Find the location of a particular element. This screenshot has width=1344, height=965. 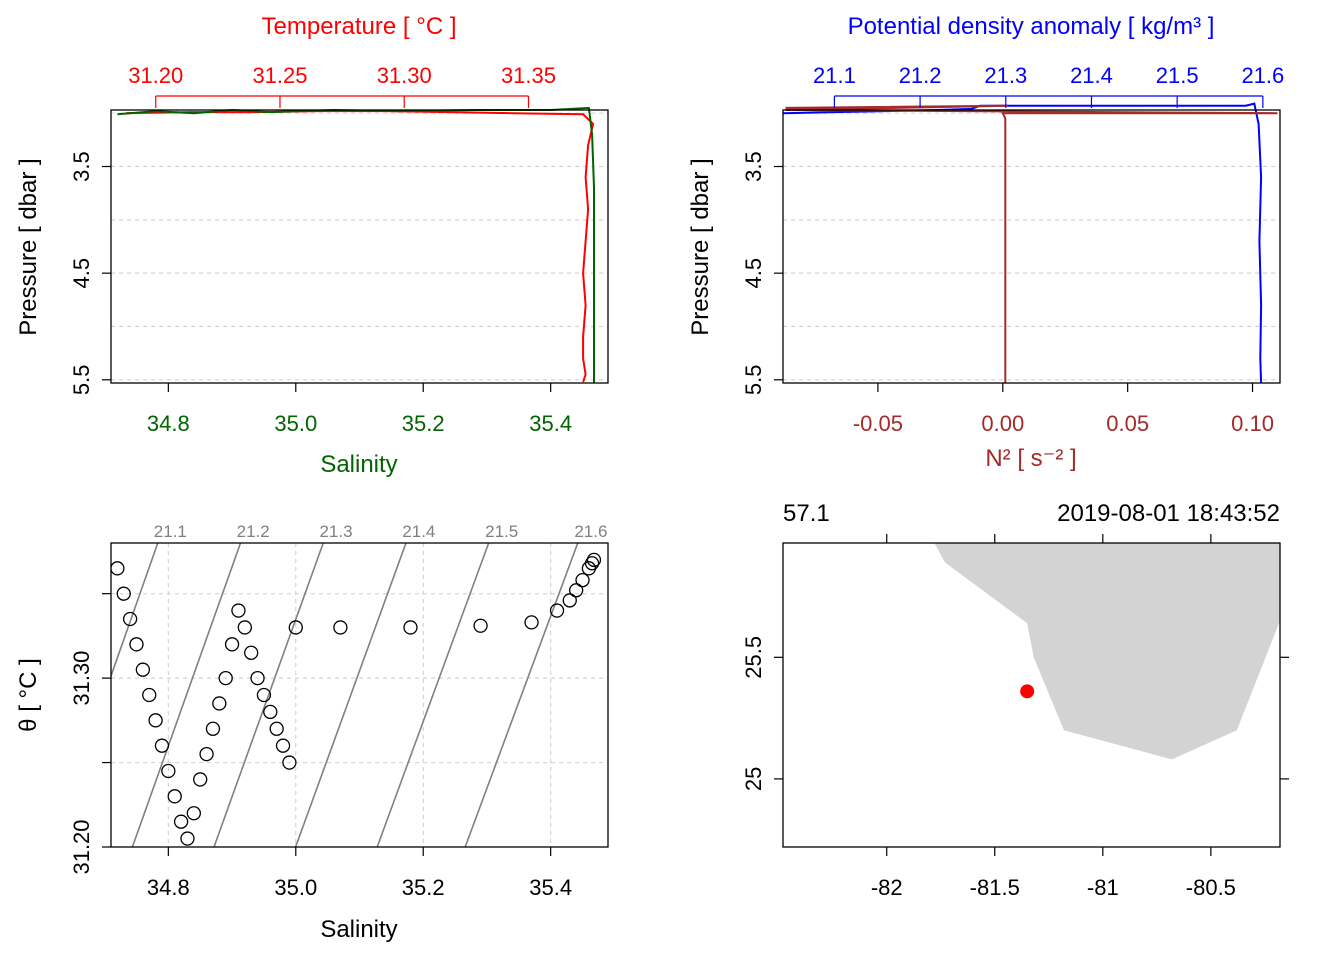

top-tick-label: 21.1 is located at coordinates (834, 75).